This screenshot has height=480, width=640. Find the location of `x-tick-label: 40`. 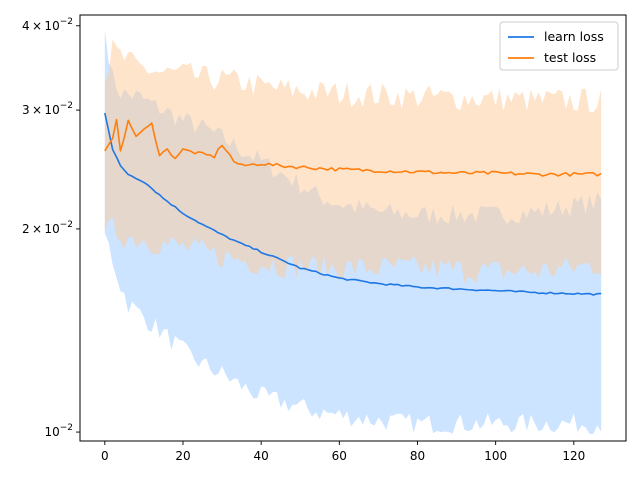

x-tick-label: 40 is located at coordinates (261, 456).